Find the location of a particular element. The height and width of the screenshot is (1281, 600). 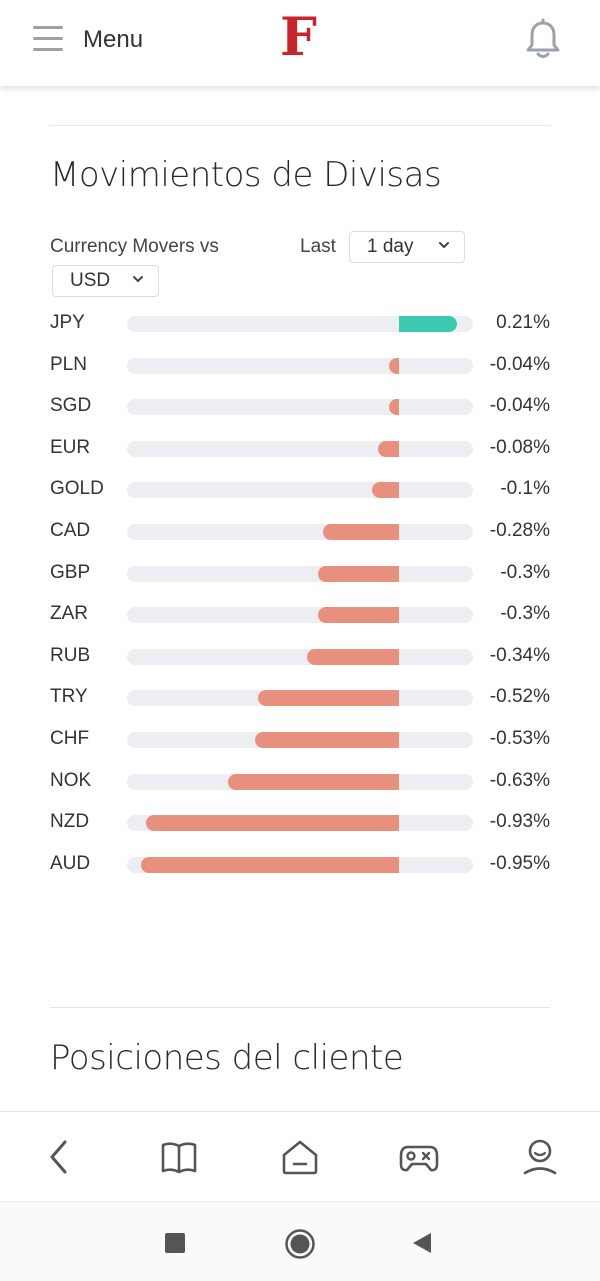

system-navigation-bar is located at coordinates (300, 1241).